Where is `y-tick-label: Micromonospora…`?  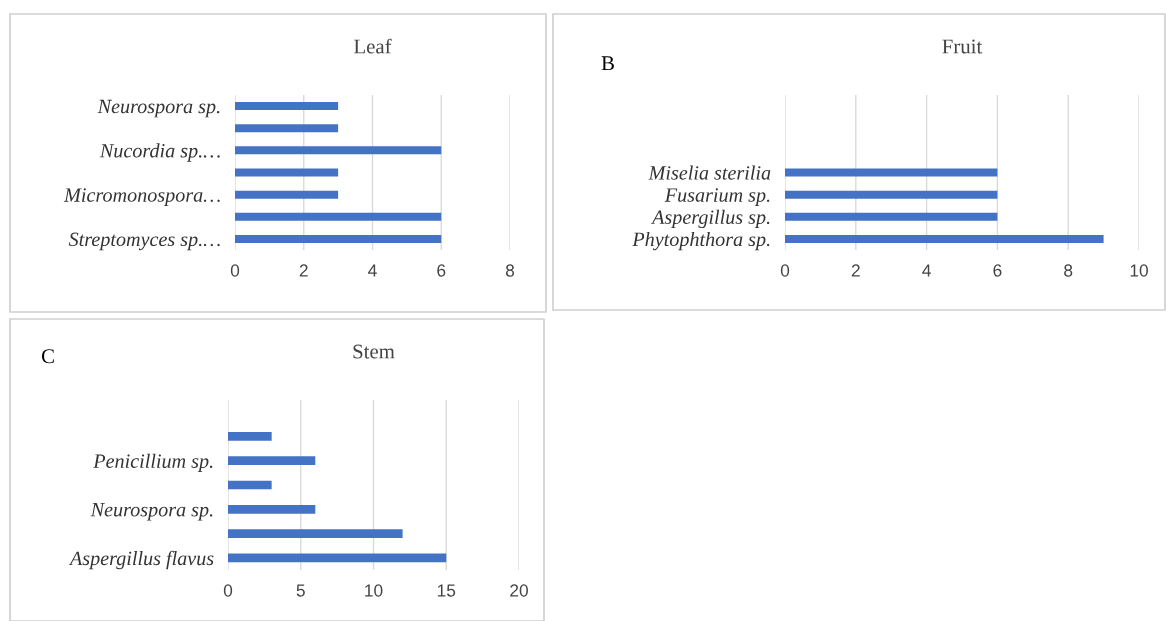
y-tick-label: Micromonospora… is located at coordinates (141, 197).